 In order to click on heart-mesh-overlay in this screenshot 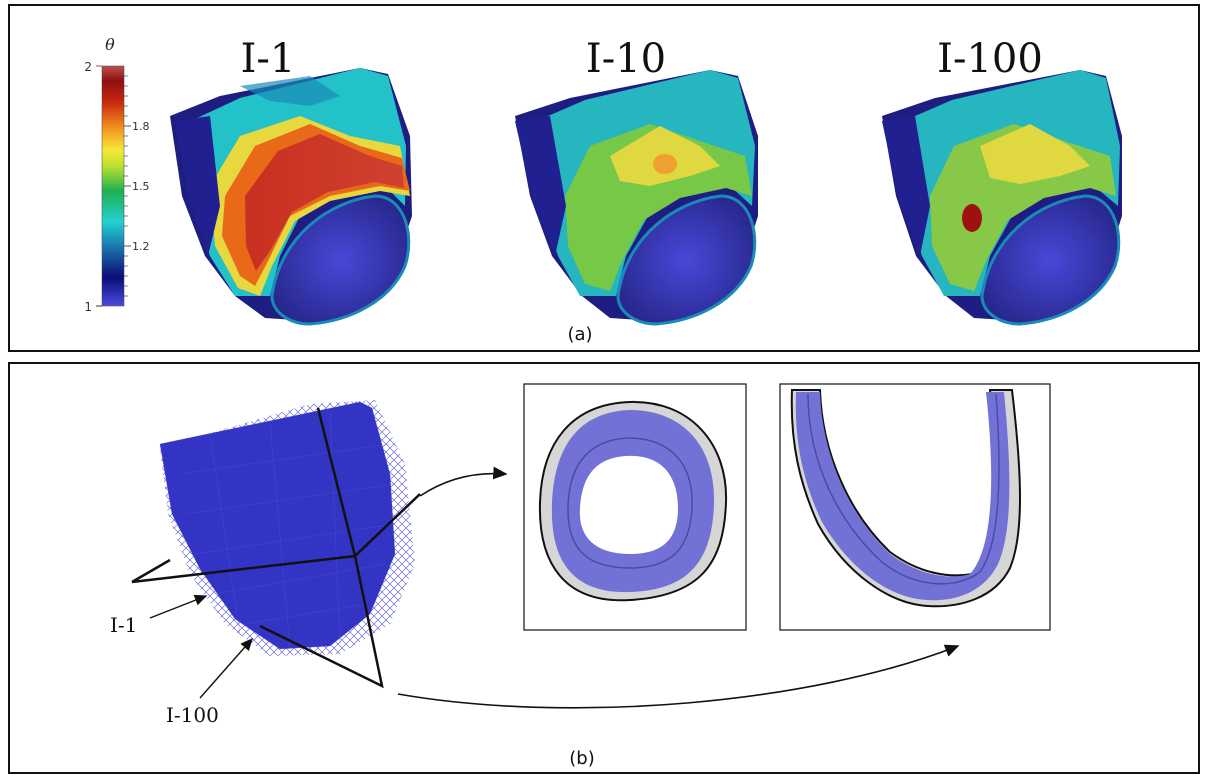, I will do `click(287, 528)`.